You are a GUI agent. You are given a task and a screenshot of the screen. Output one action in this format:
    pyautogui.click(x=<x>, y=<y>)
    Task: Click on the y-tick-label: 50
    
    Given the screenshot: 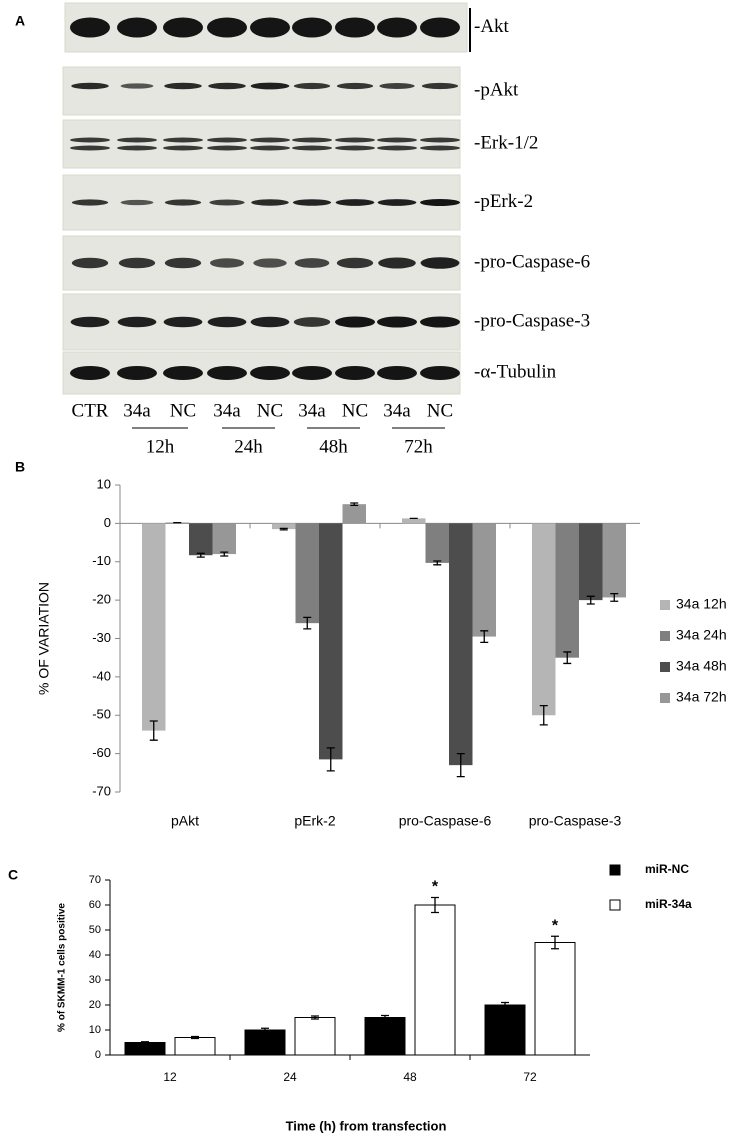 What is the action you would take?
    pyautogui.click(x=95, y=930)
    